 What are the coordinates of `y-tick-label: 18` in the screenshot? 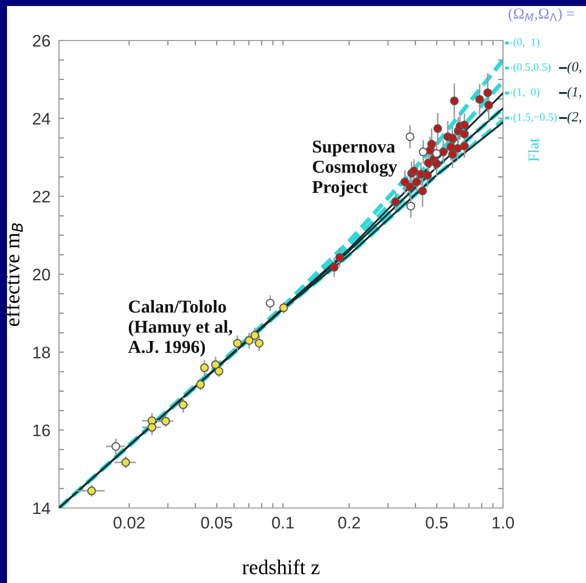 It's located at (41, 352).